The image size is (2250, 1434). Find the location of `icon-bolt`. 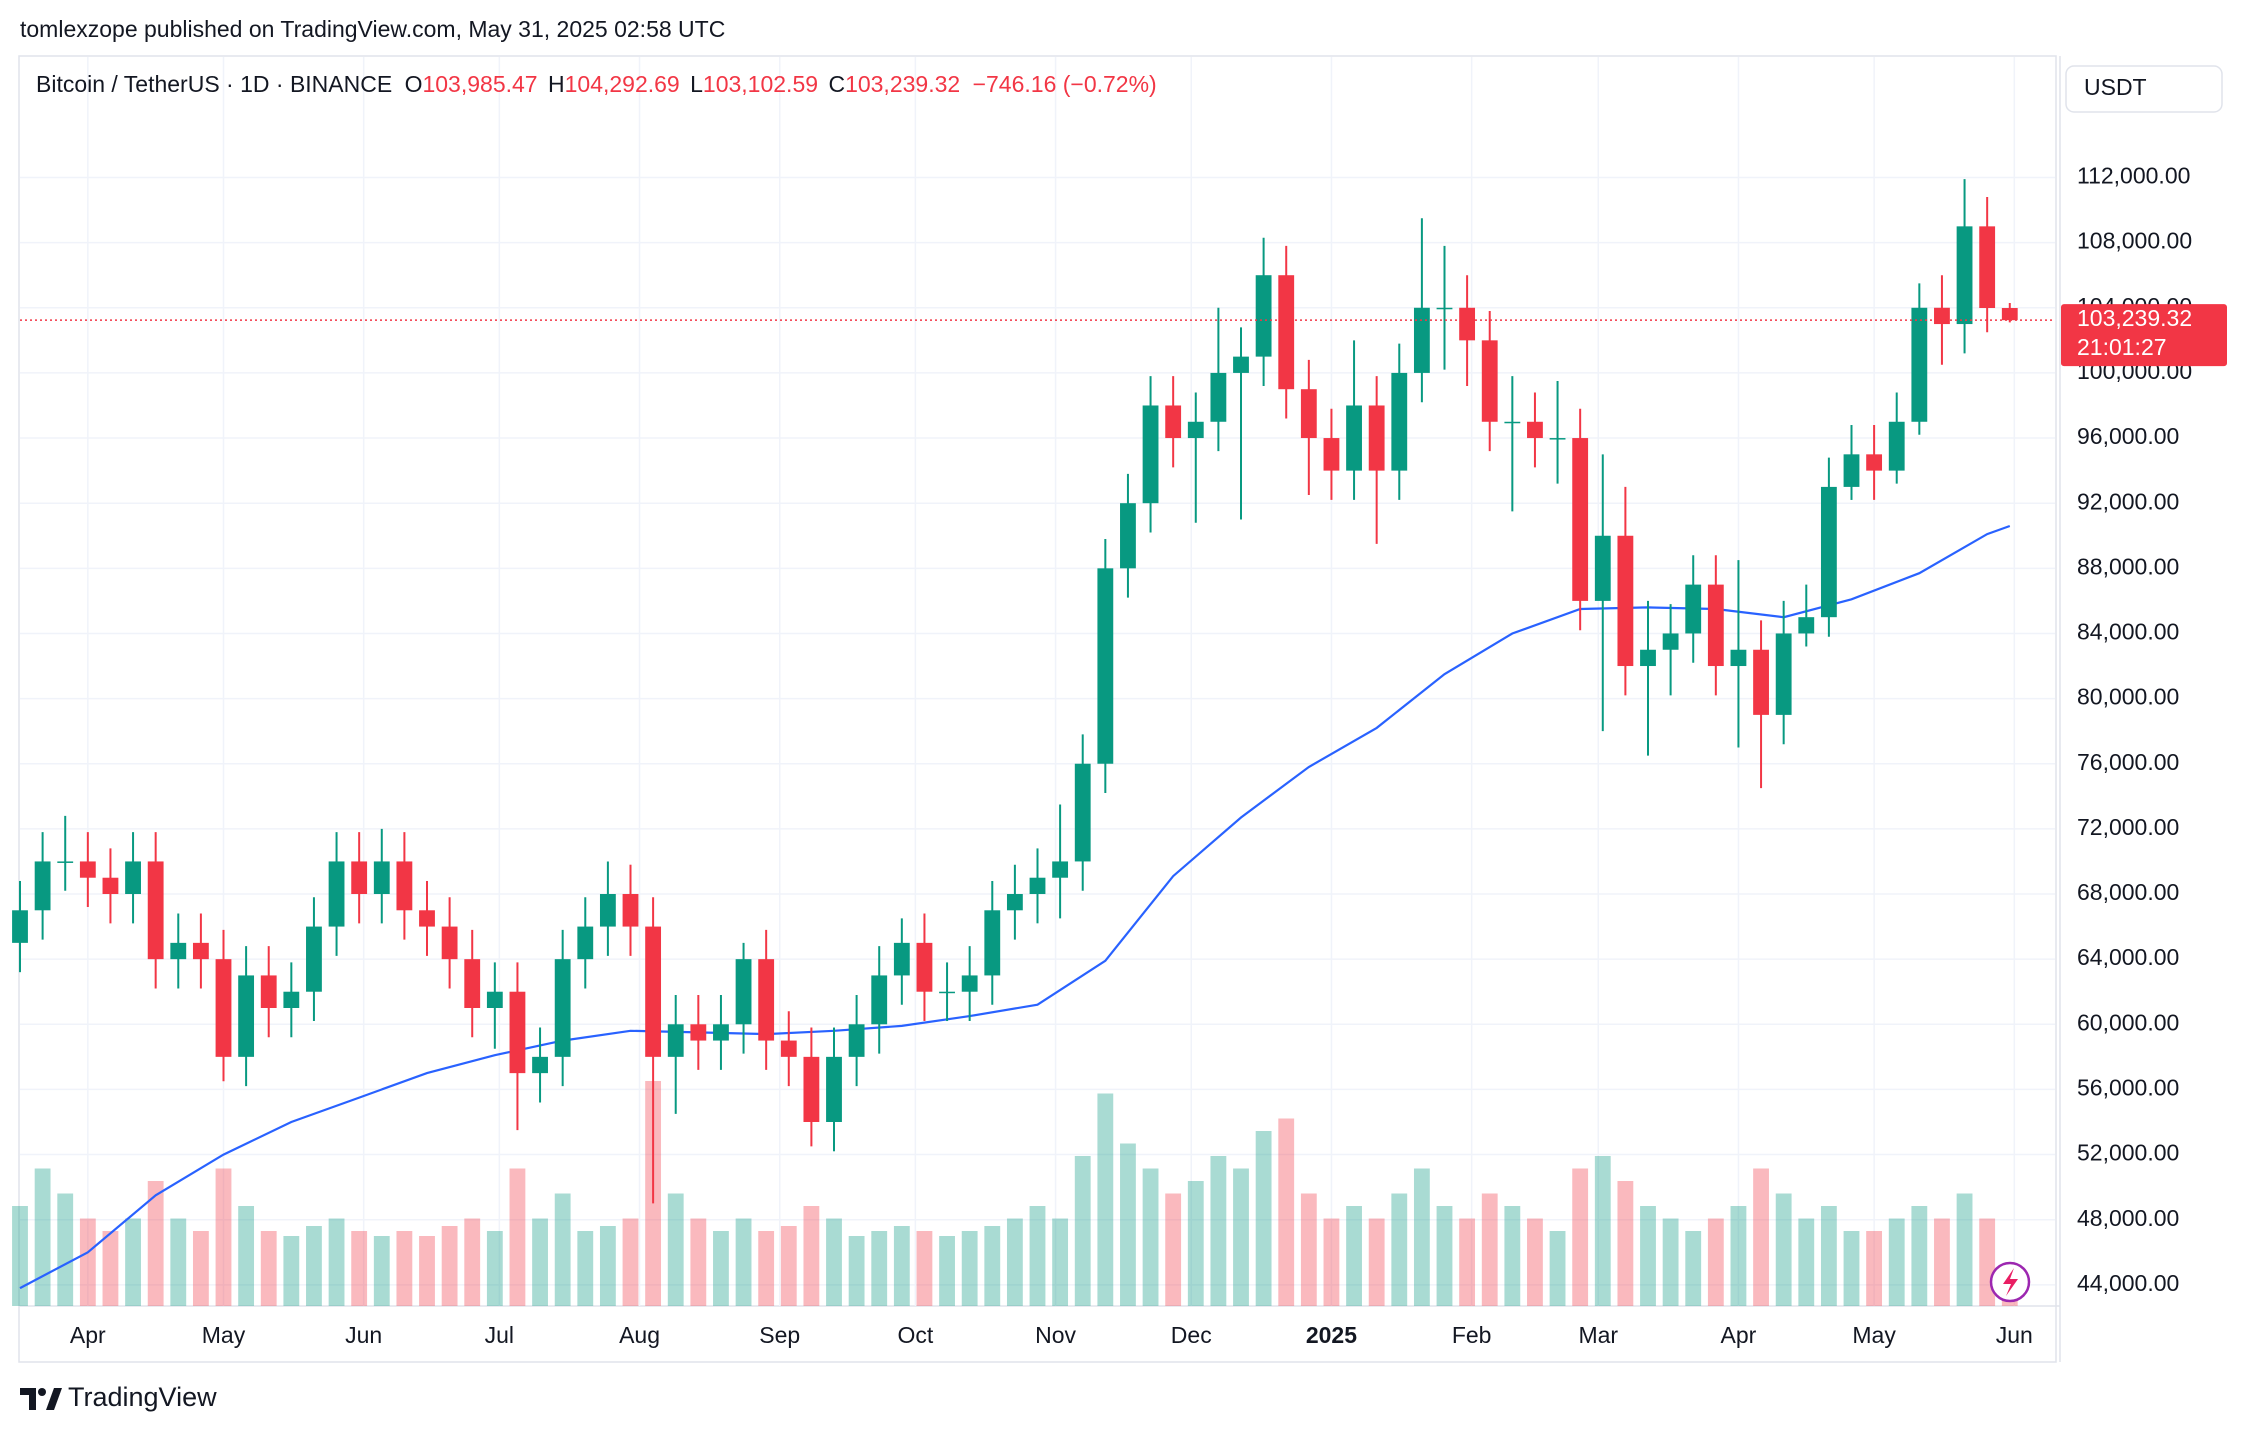

icon-bolt is located at coordinates (2010, 1282).